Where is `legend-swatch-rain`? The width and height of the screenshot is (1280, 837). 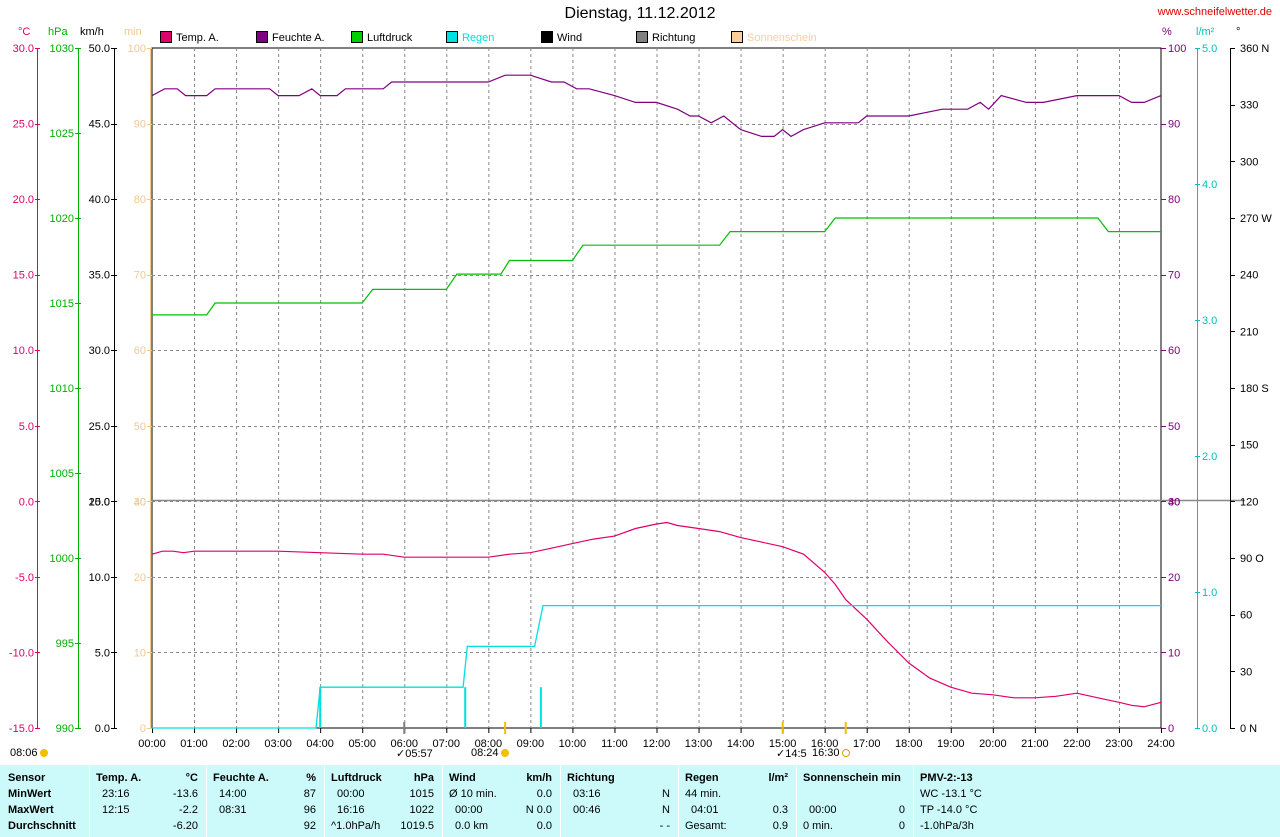
legend-swatch-rain is located at coordinates (452, 37).